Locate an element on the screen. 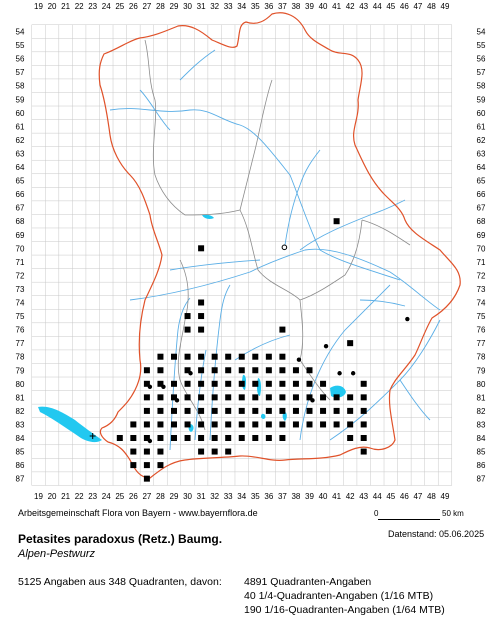  row-label: 62 is located at coordinates (20, 140).